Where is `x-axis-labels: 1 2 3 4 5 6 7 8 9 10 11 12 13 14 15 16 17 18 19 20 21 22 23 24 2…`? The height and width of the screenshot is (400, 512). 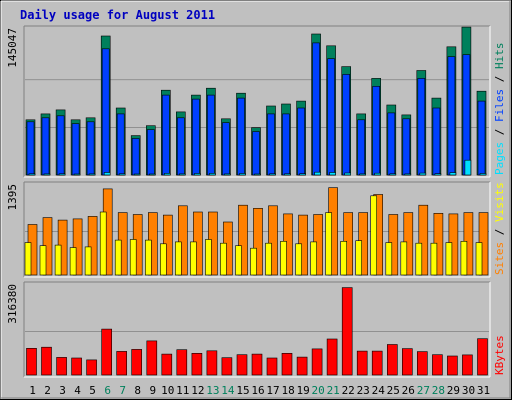
x-axis-labels: 1 2 3 4 5 6 7 8 9 10 11 12 13 14 15 16 17 18 19 20 21 22 23 24 2… is located at coordinates (259, 390).